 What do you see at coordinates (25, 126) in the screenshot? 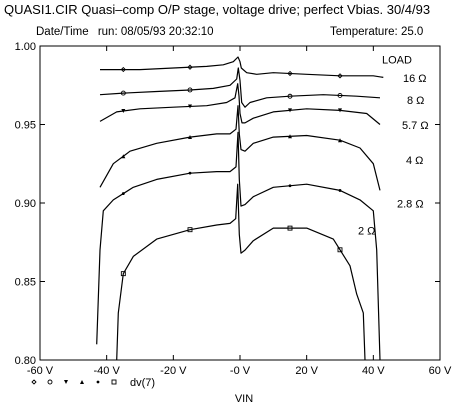
I see `y-tick-label: 0.95` at bounding box center [25, 126].